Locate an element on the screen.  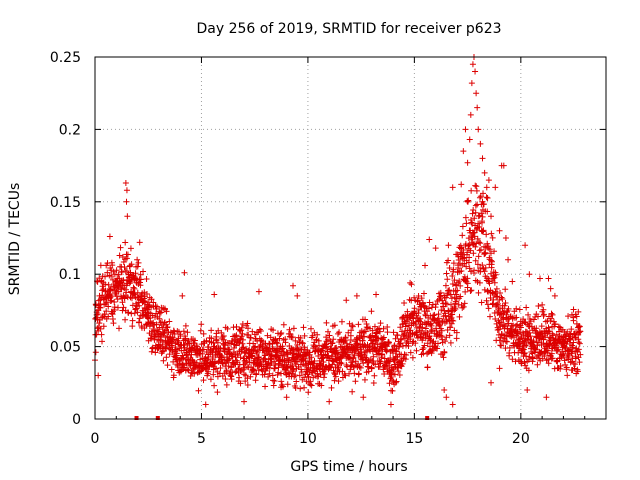
x-tick-label: 20 is located at coordinates (521, 439).